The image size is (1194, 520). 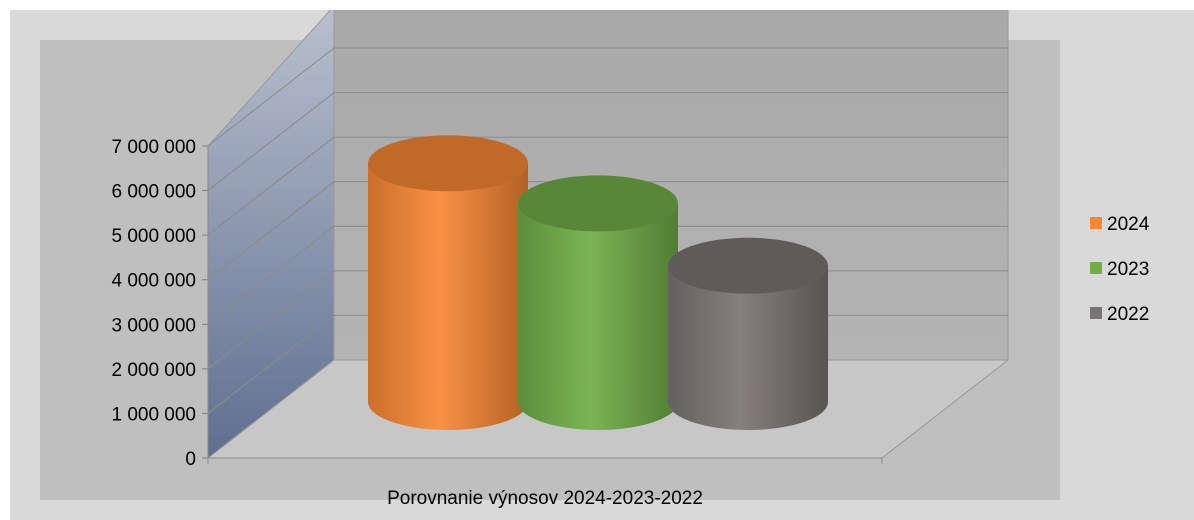 What do you see at coordinates (190, 459) in the screenshot?
I see `y-tick-label: 0` at bounding box center [190, 459].